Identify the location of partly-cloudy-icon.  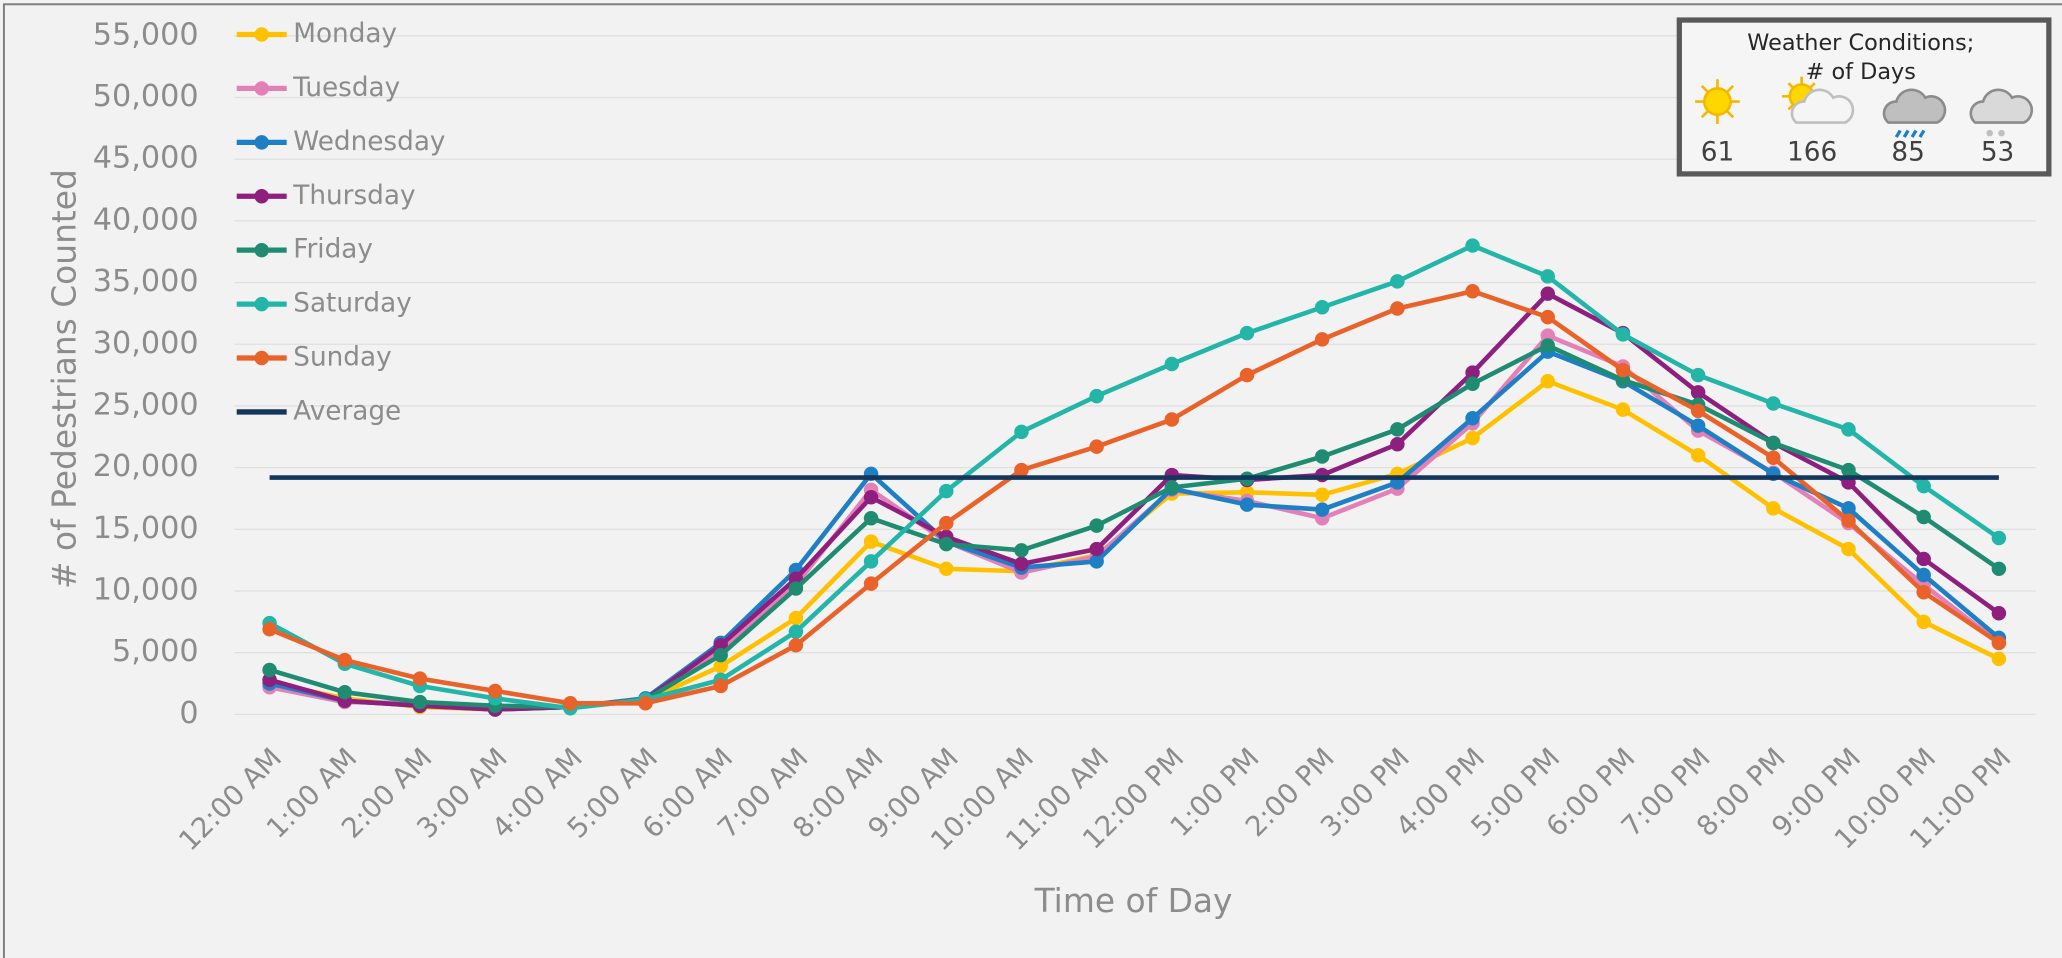
(1818, 100).